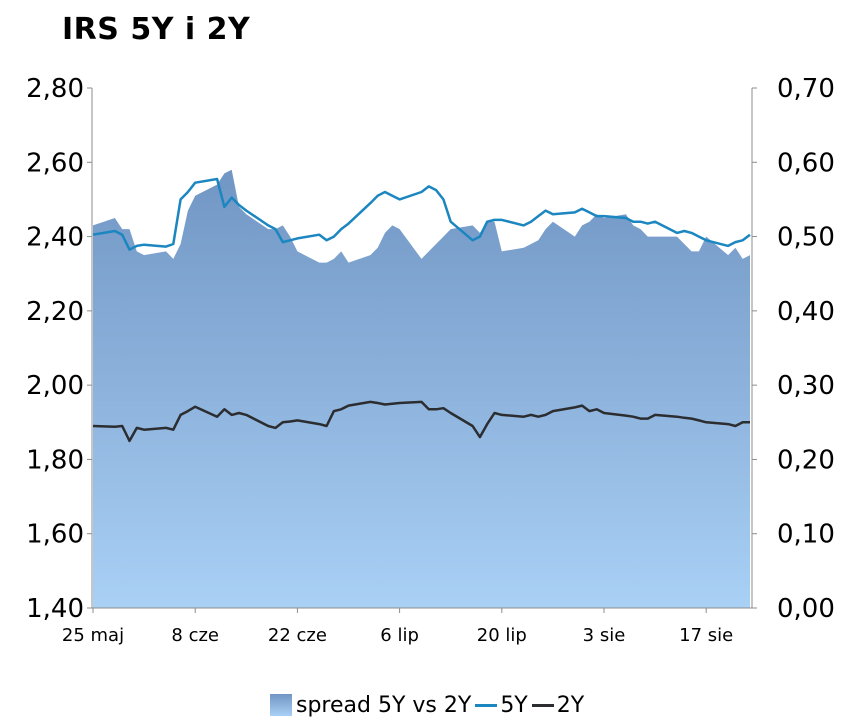 Image resolution: width=843 pixels, height=727 pixels. What do you see at coordinates (502, 635) in the screenshot?
I see `x-tick-label: 20 lip` at bounding box center [502, 635].